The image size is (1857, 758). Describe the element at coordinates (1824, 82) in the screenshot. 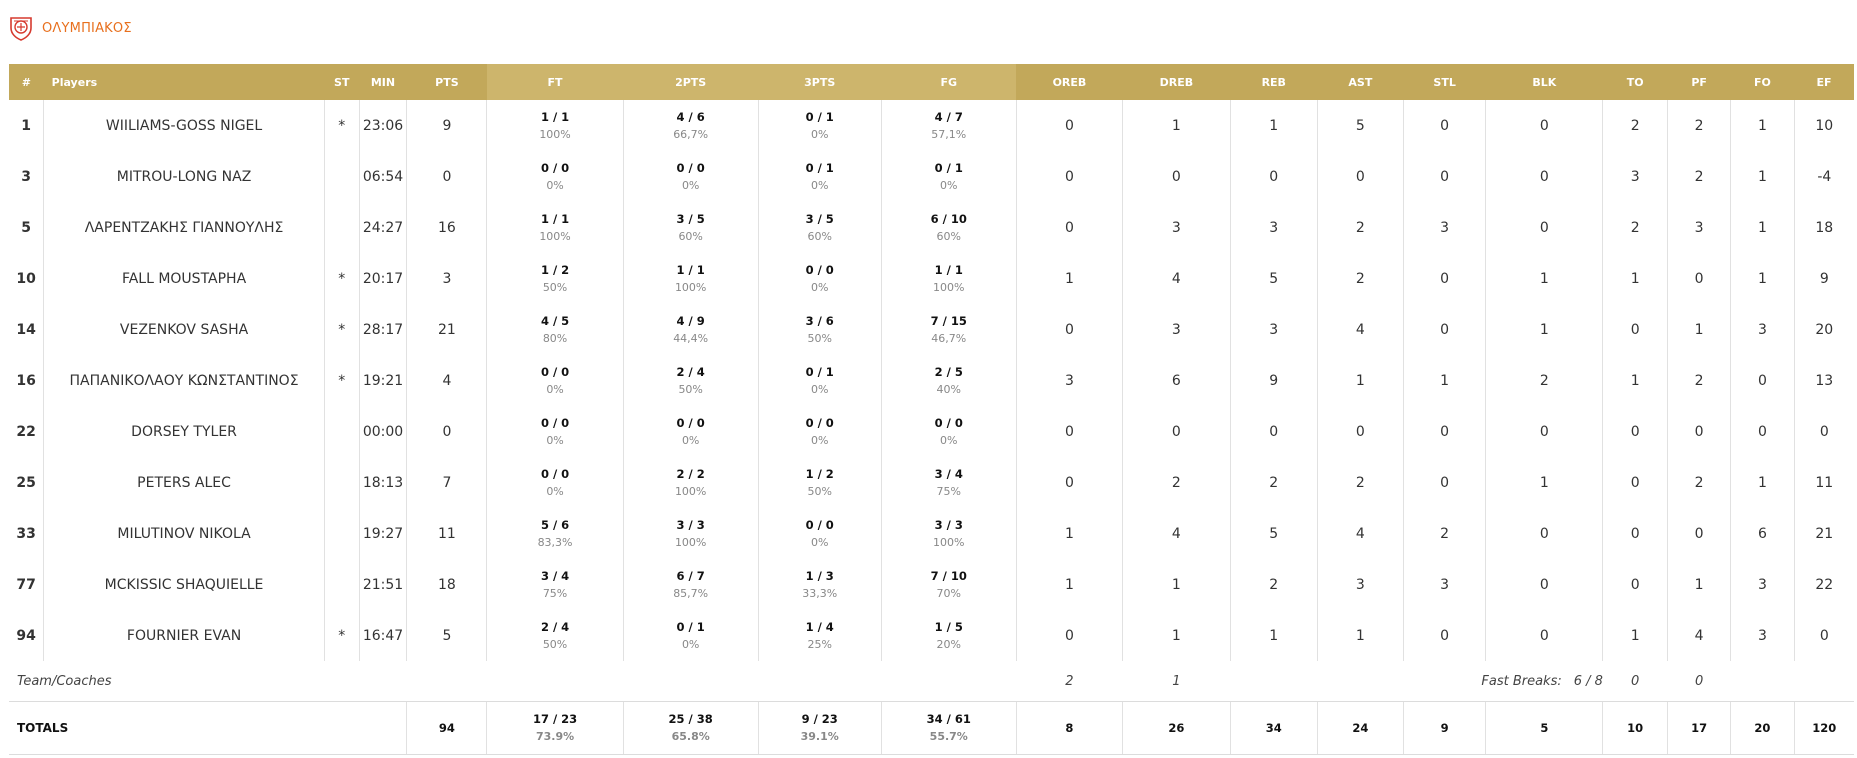

I see `col-ef: EF` at that location.